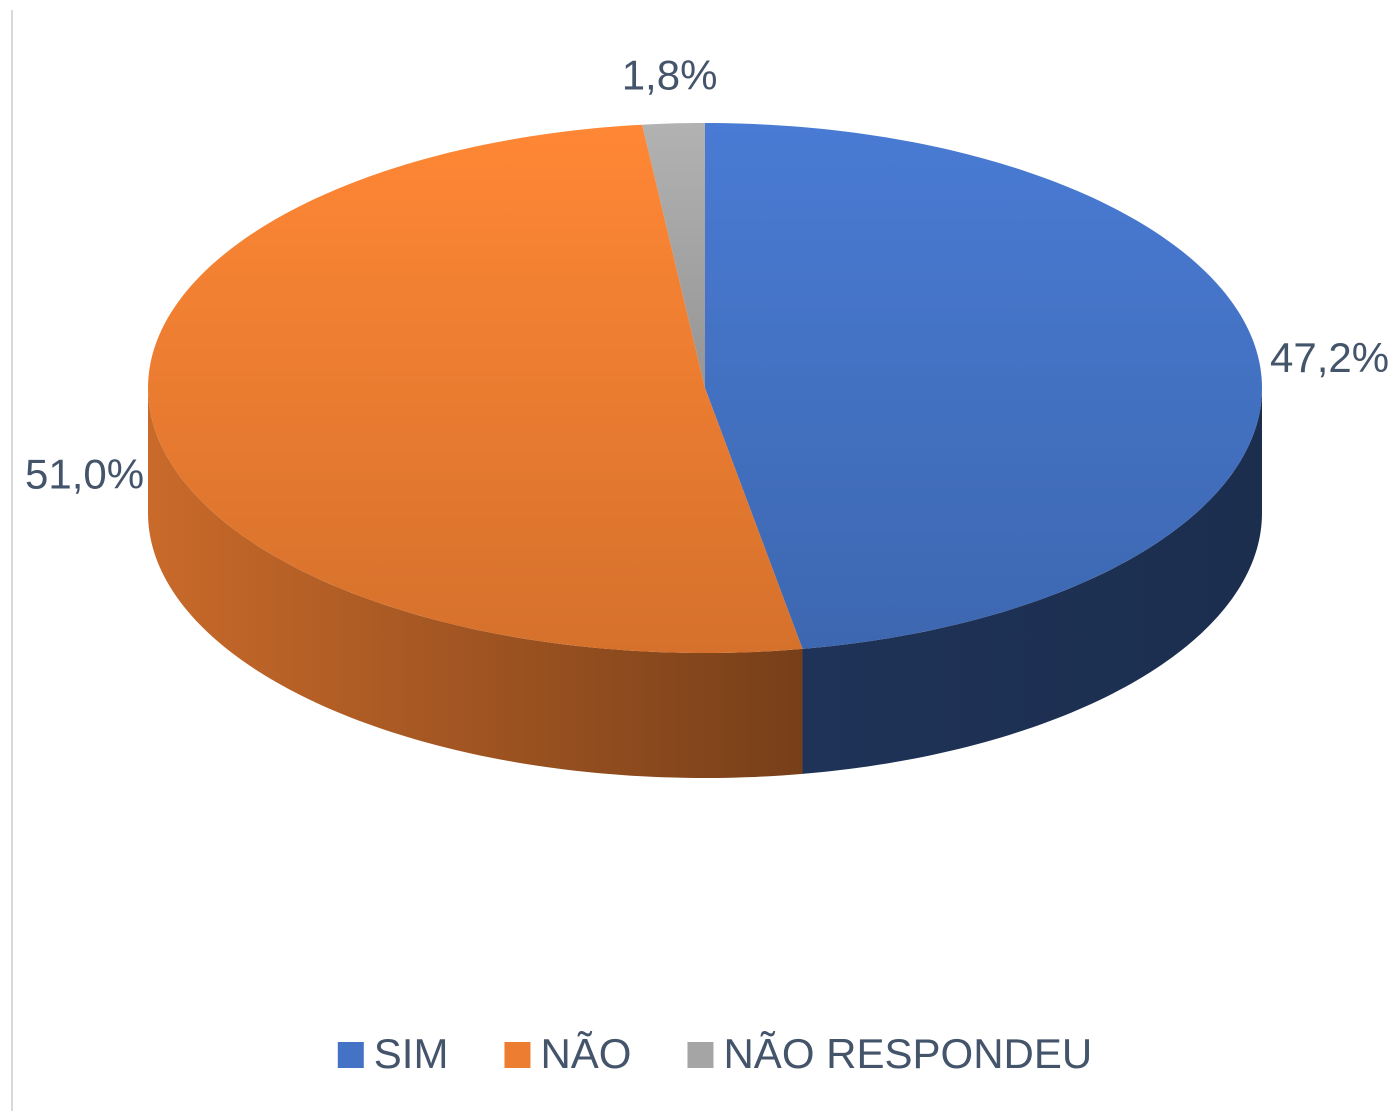  What do you see at coordinates (907, 1053) in the screenshot?
I see `legend-label: NÃO RESPONDEU` at bounding box center [907, 1053].